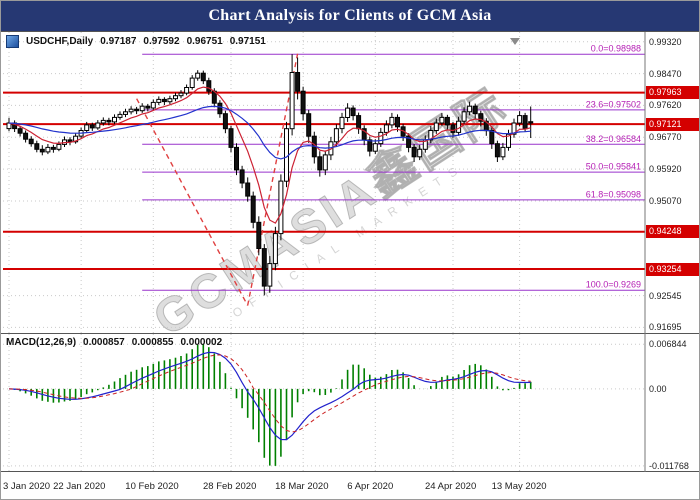  Describe the element at coordinates (302, 486) in the screenshot. I see `date-label: 18 Mar 2020` at that location.